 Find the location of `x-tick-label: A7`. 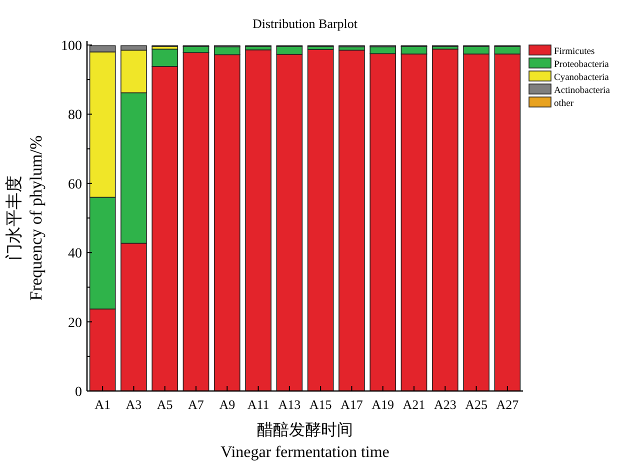

x-tick-label: A7 is located at coordinates (196, 404).